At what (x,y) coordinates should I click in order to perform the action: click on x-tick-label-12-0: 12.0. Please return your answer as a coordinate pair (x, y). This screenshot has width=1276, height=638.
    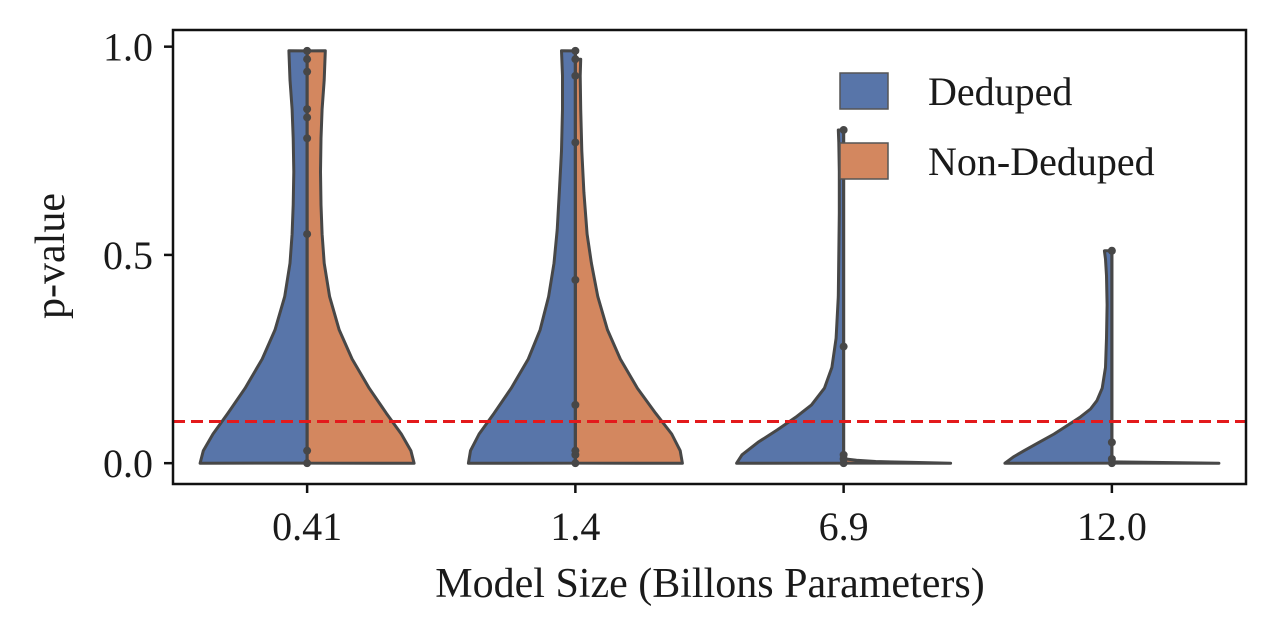
    Looking at the image, I should click on (1112, 526).